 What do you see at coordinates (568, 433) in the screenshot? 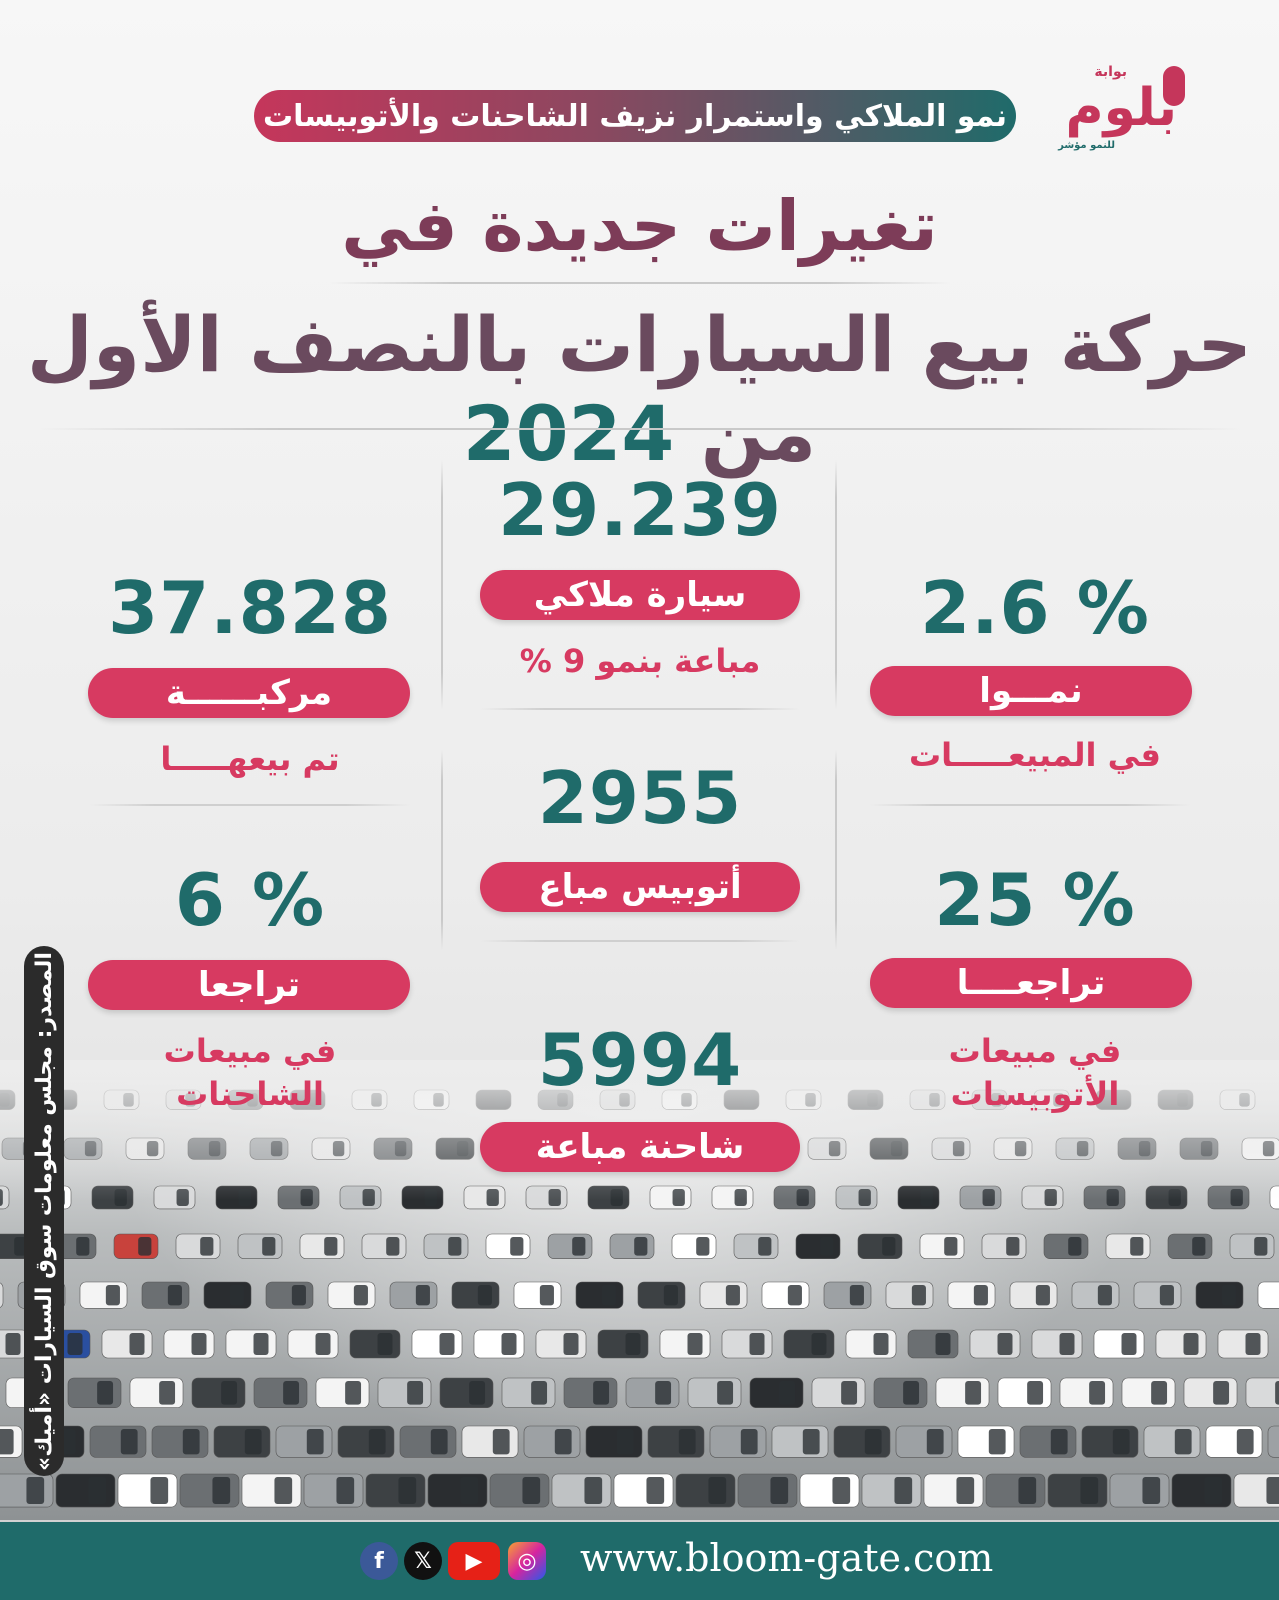
I see `title-year: 2024` at bounding box center [568, 433].